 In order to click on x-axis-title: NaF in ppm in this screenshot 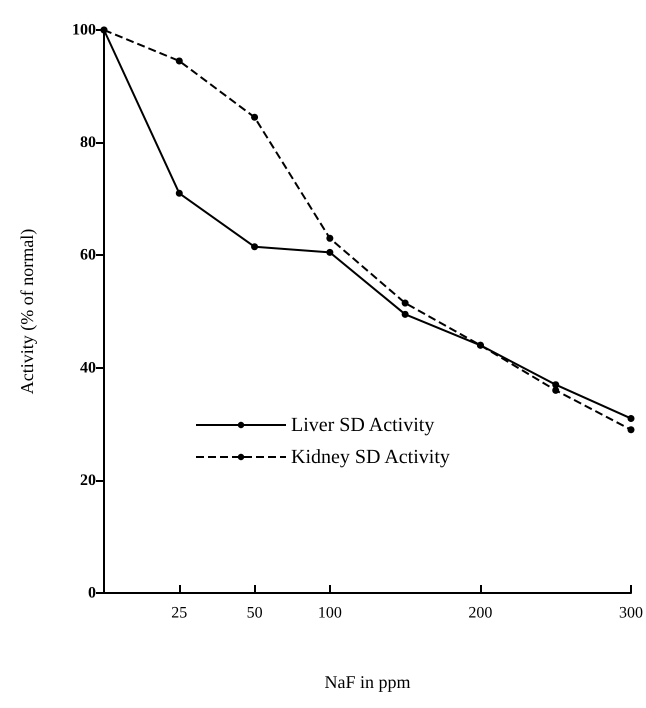, I will do `click(367, 682)`.